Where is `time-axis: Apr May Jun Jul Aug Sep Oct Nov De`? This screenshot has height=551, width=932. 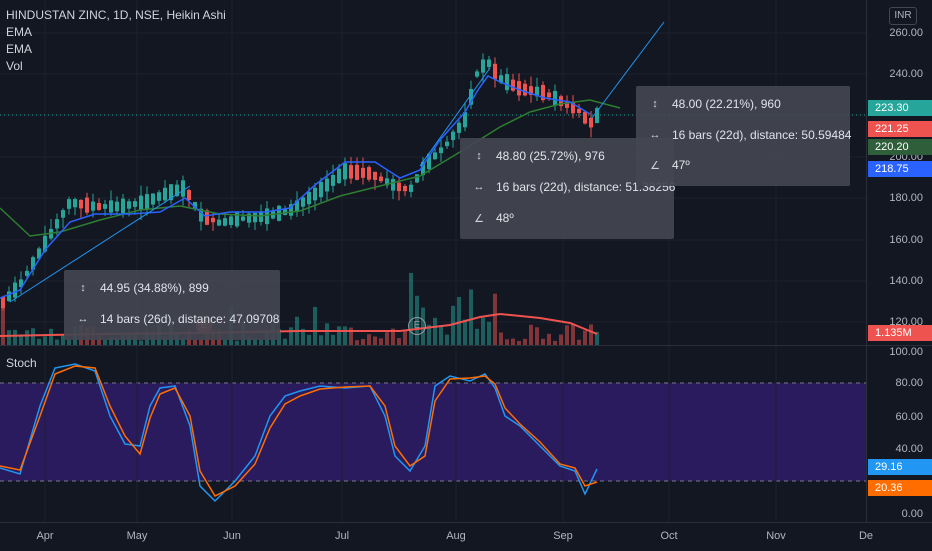
time-axis: Apr May Jun Jul Aug Sep Oct Nov De is located at coordinates (466, 536).